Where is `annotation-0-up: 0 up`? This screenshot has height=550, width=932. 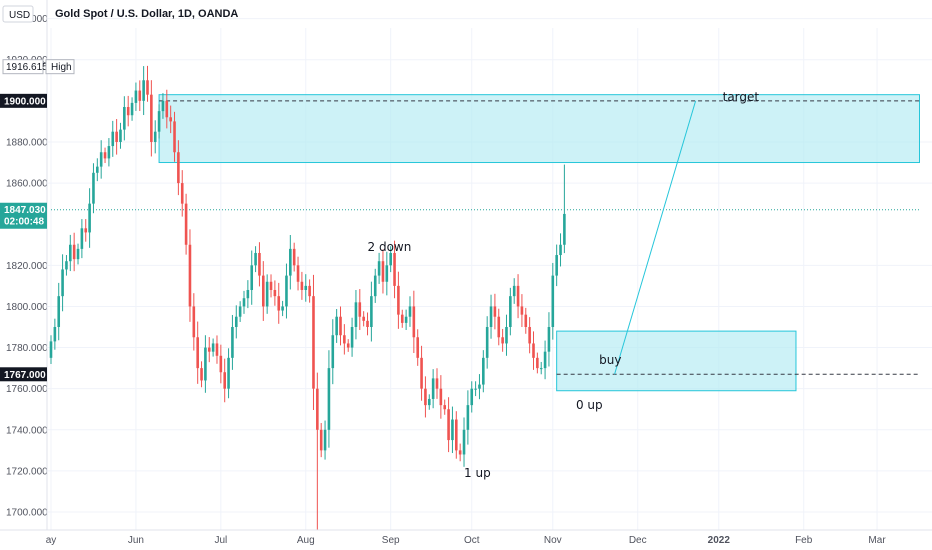
annotation-0-up: 0 up is located at coordinates (589, 405).